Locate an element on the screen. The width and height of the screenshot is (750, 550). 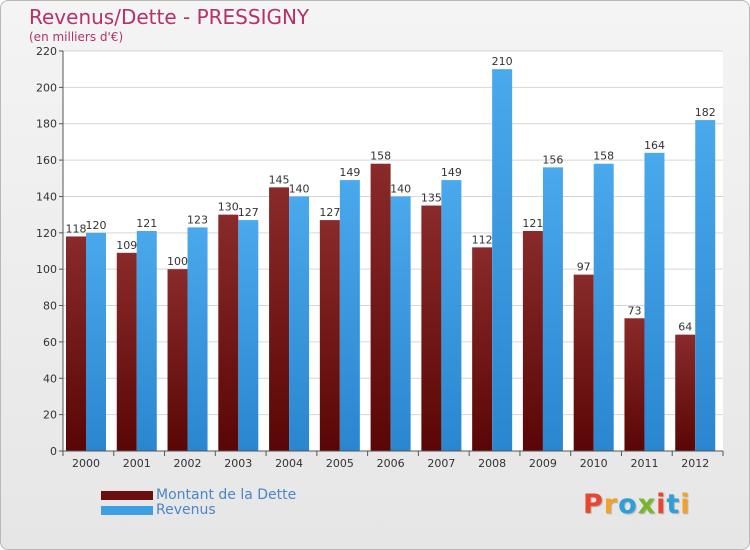
x-tick-label: 2000 is located at coordinates (86, 463).